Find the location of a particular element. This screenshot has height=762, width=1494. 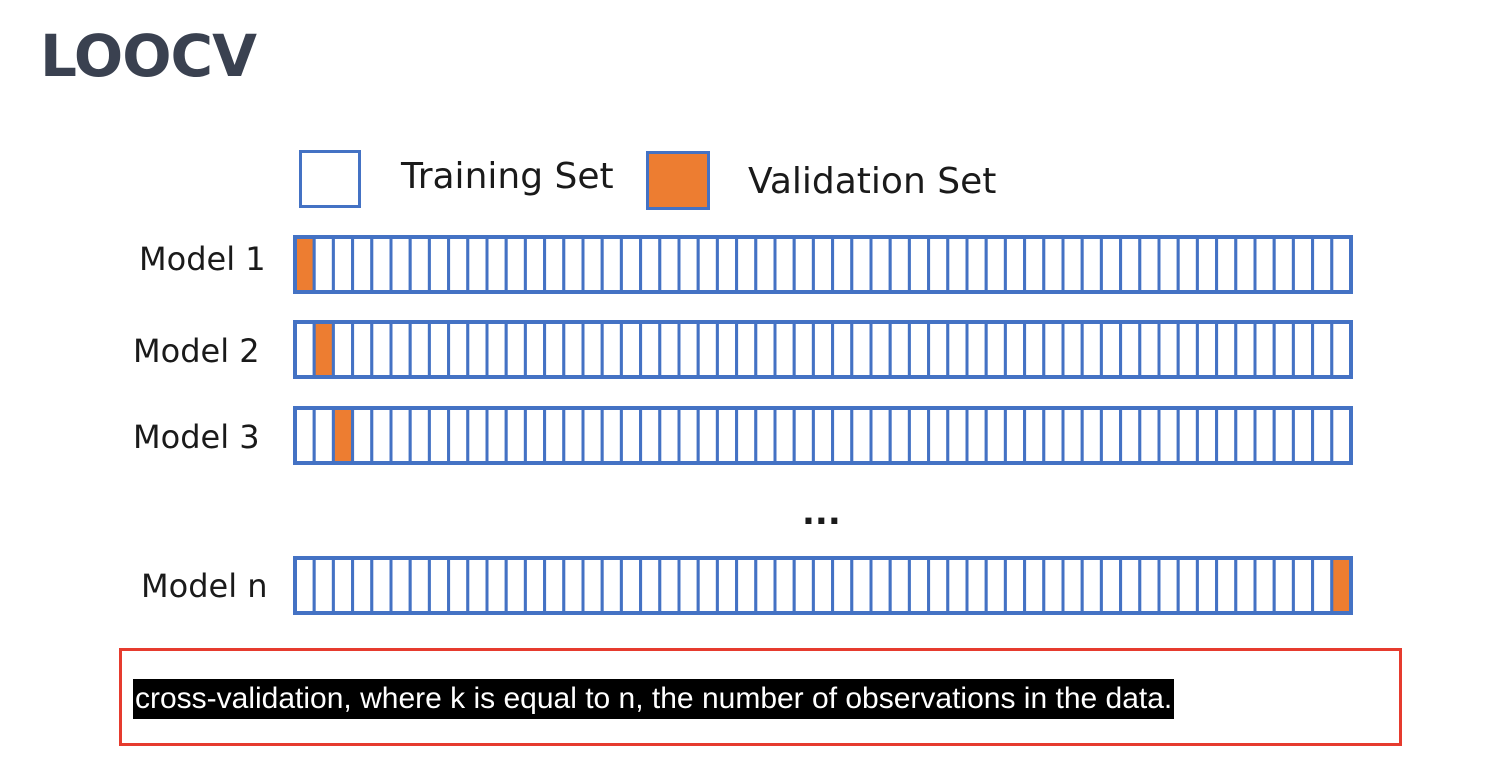

model-2-label: Model 2 is located at coordinates (196, 351).